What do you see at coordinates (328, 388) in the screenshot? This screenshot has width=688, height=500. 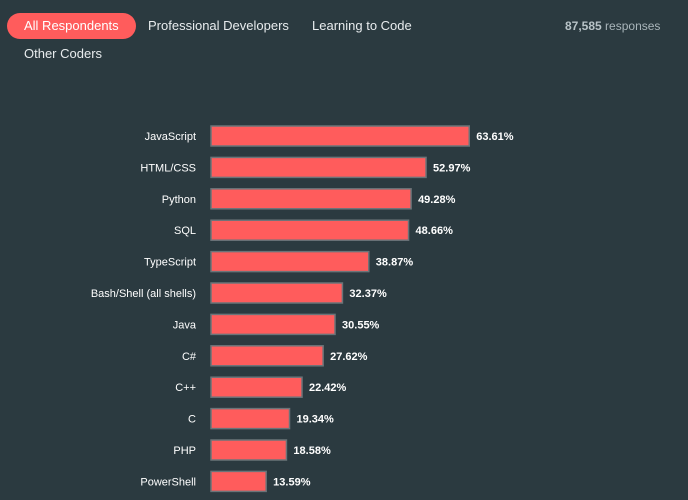 I see `value-label-c: 22.42%` at bounding box center [328, 388].